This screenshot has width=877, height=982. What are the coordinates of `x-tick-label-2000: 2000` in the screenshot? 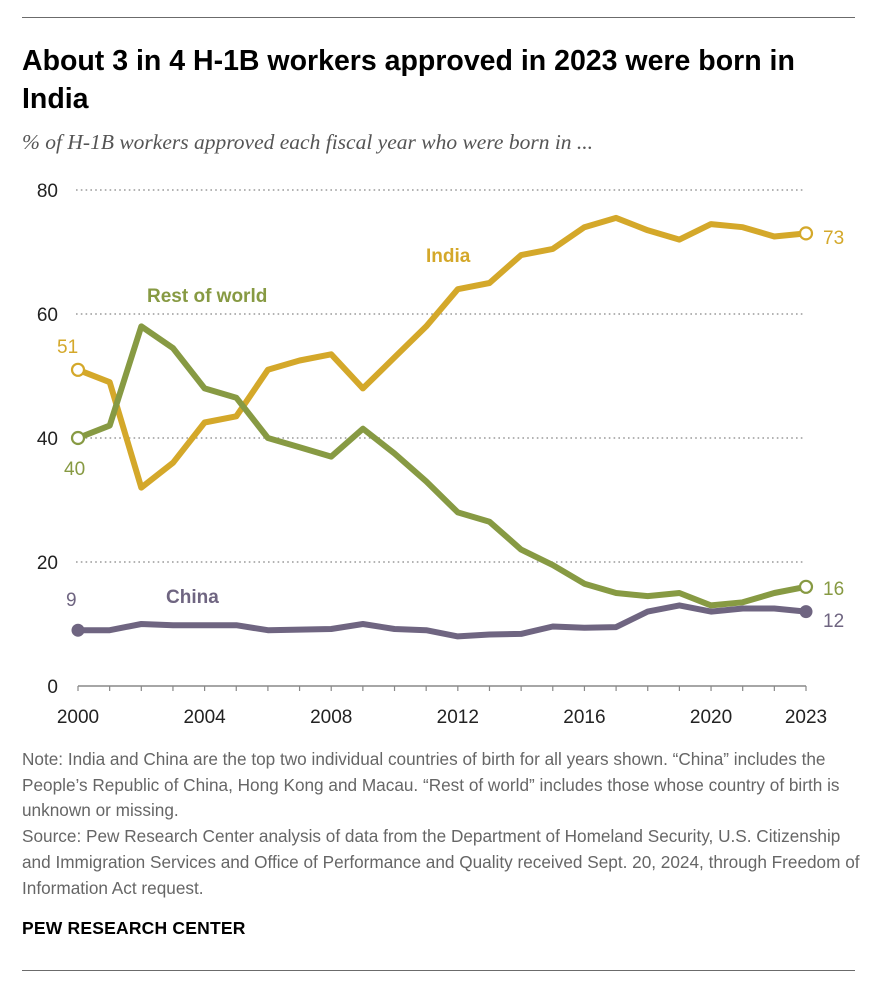 It's located at (78, 717).